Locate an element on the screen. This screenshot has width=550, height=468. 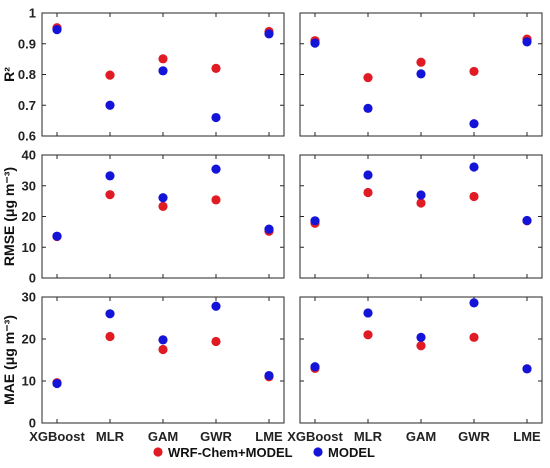
point-model-r2-c0-mlr is located at coordinates (110, 314).